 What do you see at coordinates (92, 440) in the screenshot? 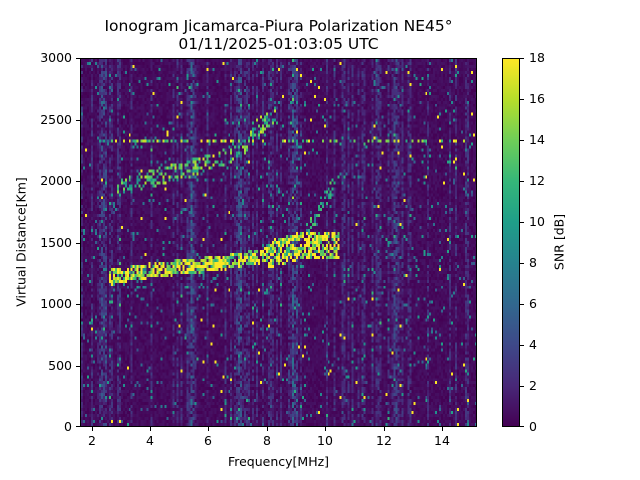
I see `x-tick-label: 2` at bounding box center [92, 440].